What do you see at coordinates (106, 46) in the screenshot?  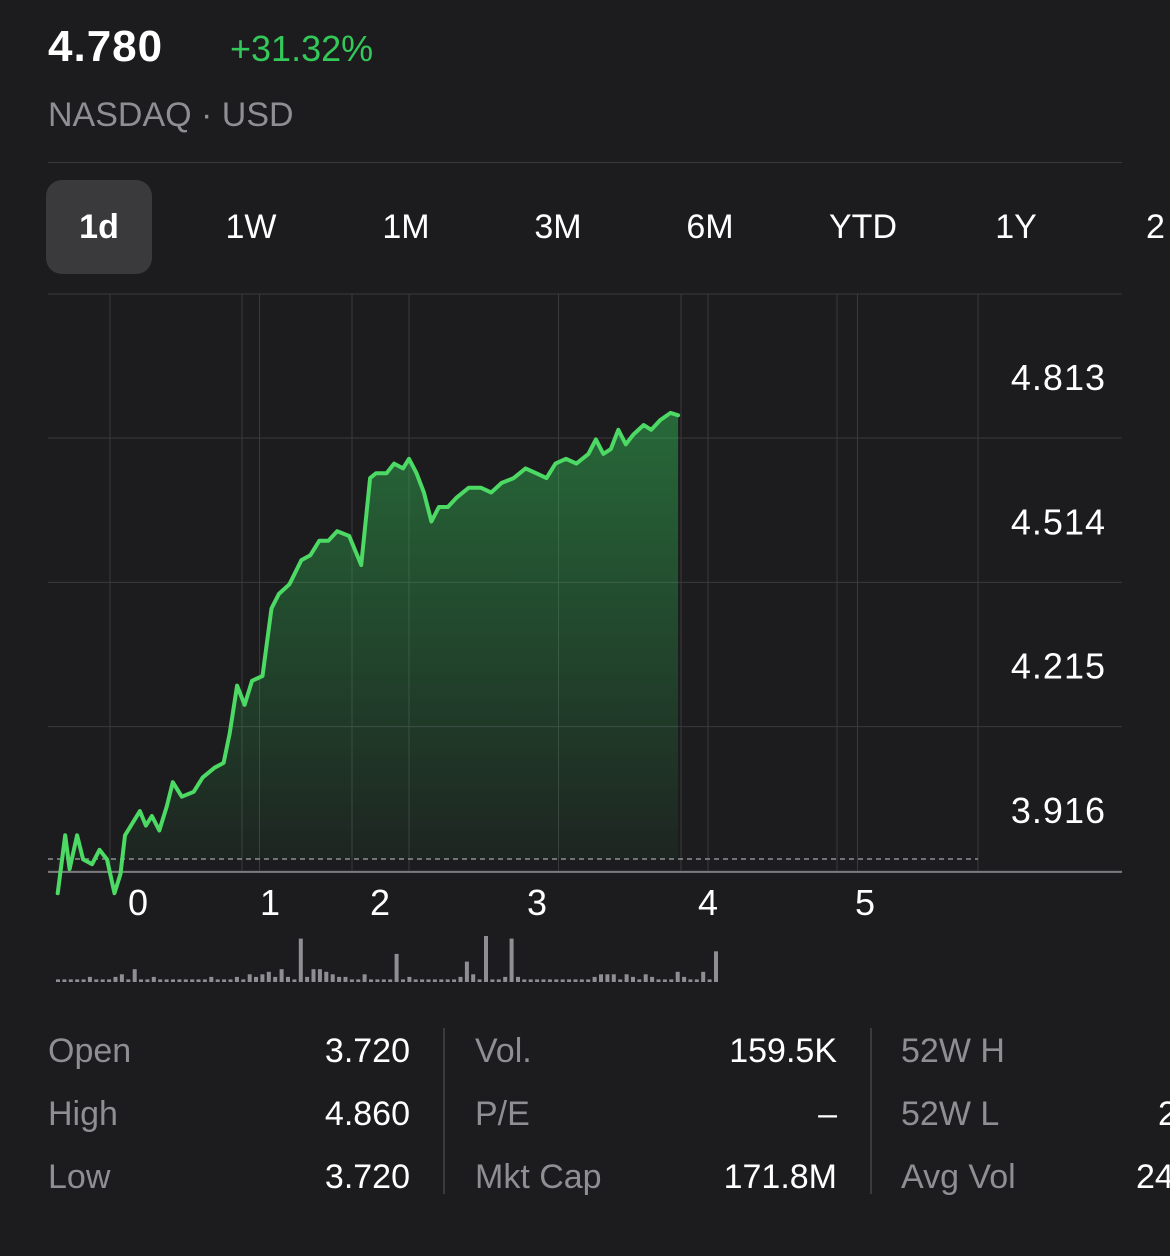 I see `stock-price: 4.780` at bounding box center [106, 46].